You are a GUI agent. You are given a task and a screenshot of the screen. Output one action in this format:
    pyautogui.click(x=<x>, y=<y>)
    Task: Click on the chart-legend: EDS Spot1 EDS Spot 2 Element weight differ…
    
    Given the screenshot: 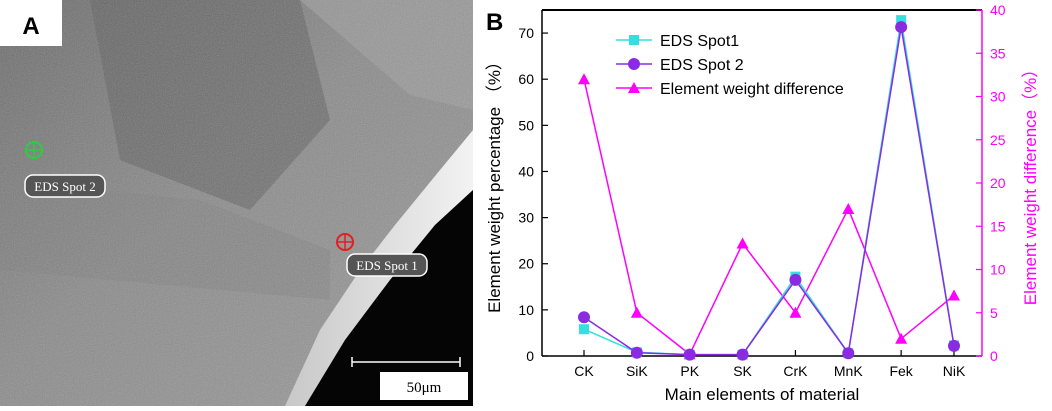 What is the action you would take?
    pyautogui.click(x=730, y=65)
    